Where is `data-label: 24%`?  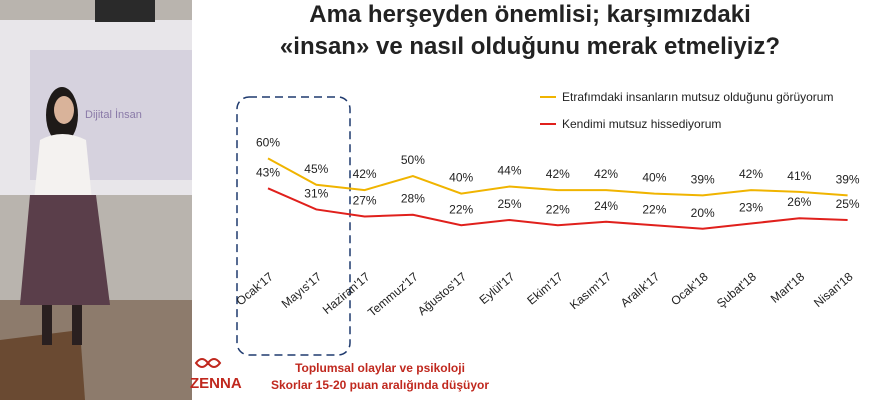 data-label: 24% is located at coordinates (606, 206).